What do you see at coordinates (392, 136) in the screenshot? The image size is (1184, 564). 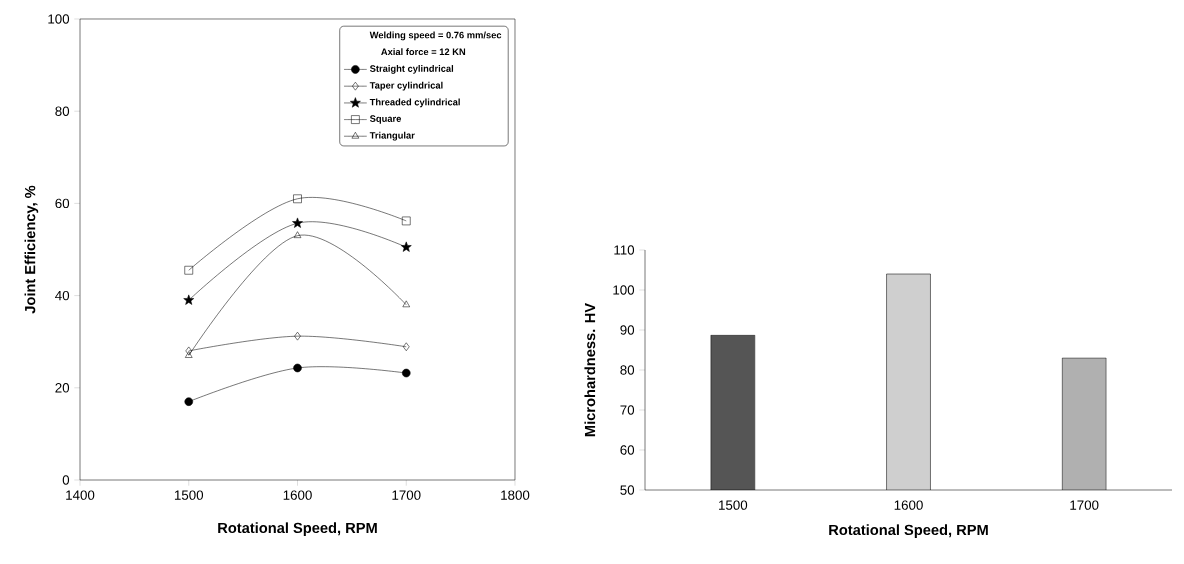 I see `legend-label: Triangular` at bounding box center [392, 136].